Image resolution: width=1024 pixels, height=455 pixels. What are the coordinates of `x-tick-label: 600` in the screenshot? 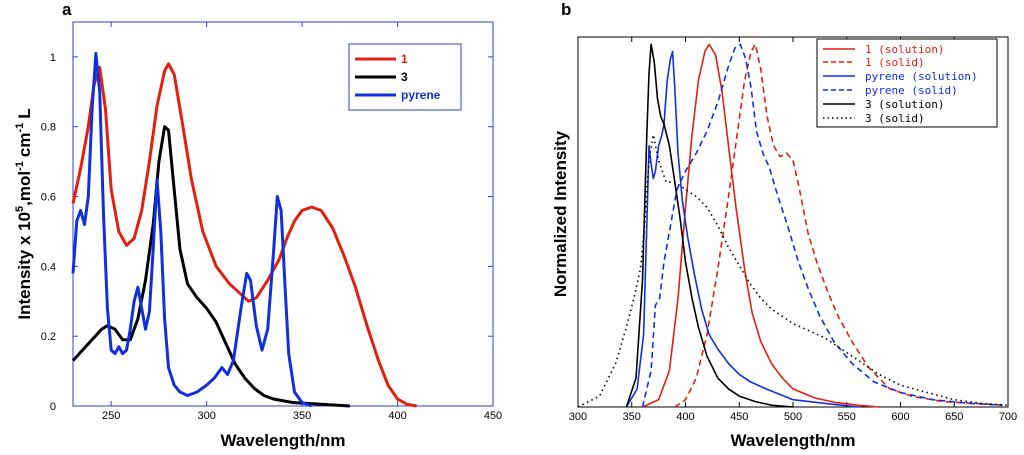 It's located at (900, 417).